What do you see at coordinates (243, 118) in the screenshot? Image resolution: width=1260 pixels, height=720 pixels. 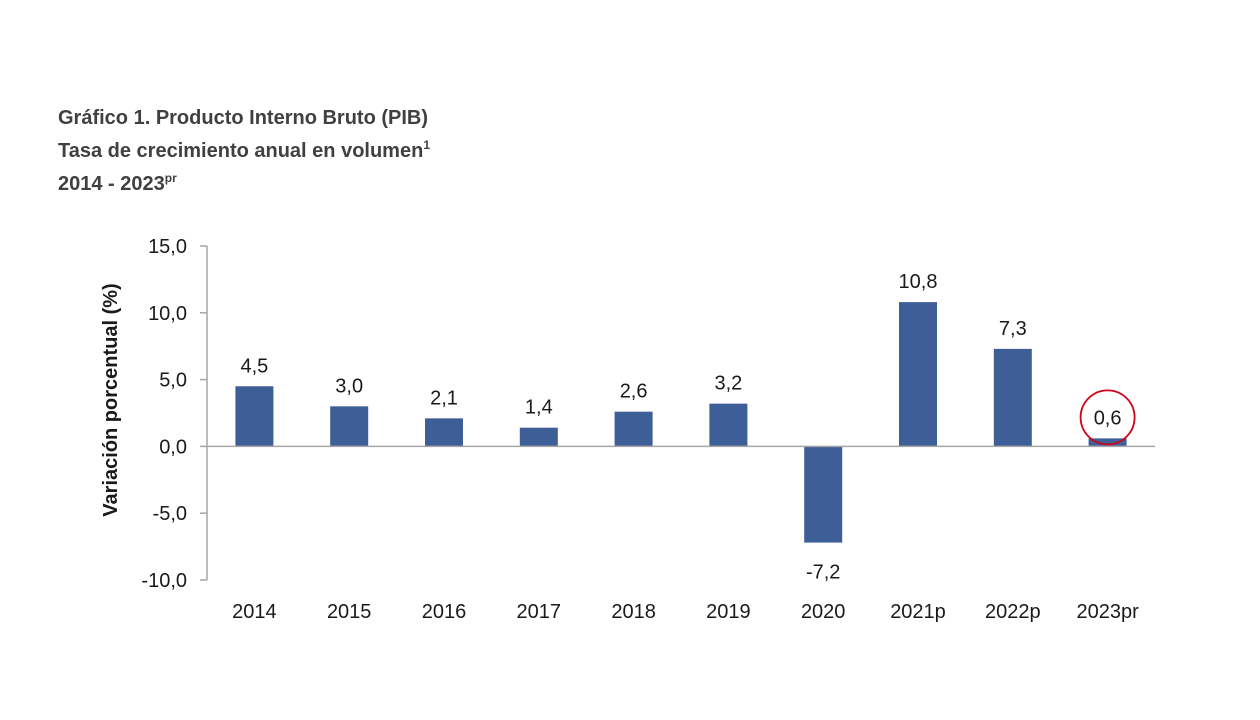 I see `chart-title: Gráfico 1. Producto Interno Bruto (PIB)` at bounding box center [243, 118].